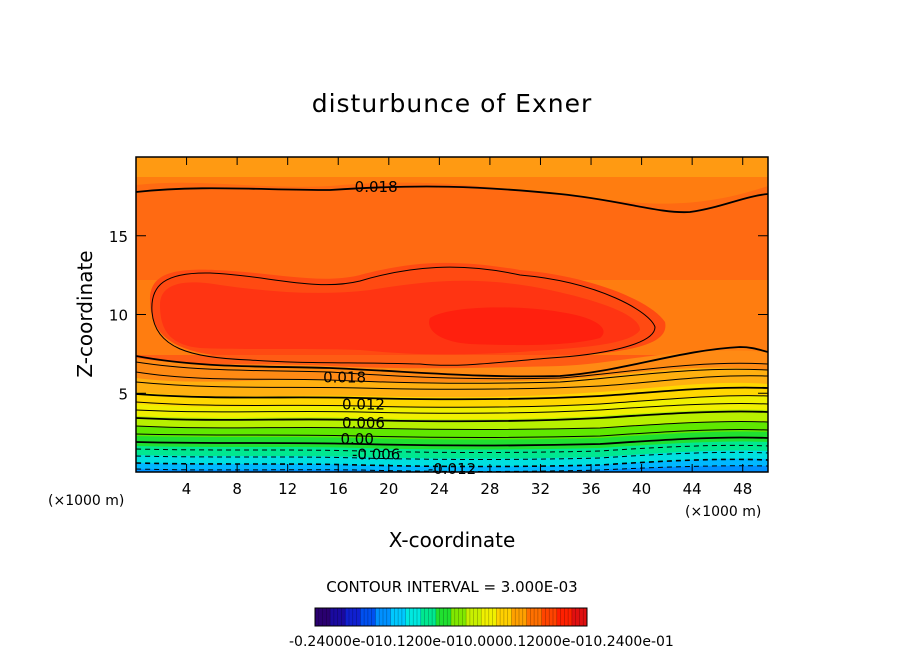  Describe the element at coordinates (363, 423) in the screenshot. I see `contour-label-3: 0.006` at that location.